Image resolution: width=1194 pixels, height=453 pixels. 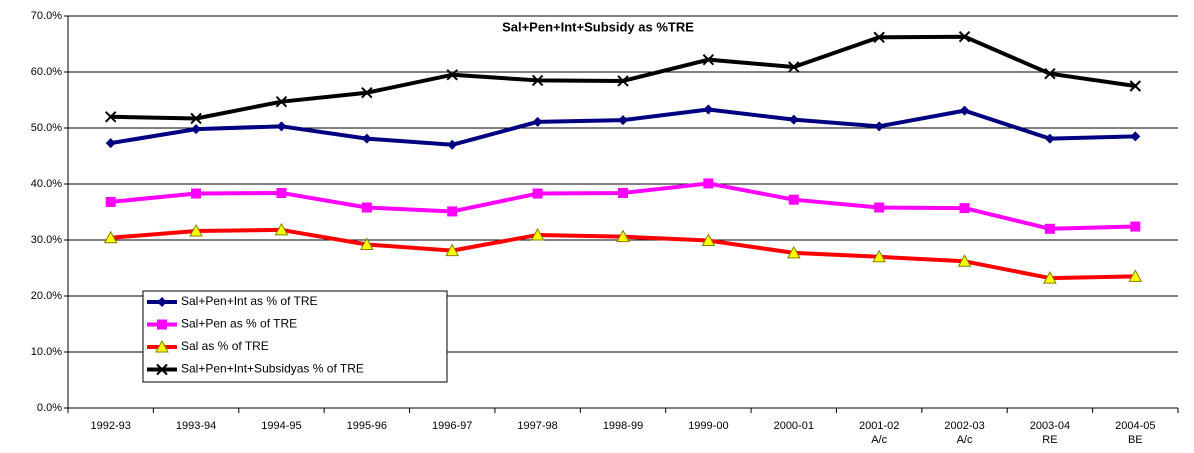 I want to click on x-tick-label: 2003-04 RE, so click(x=1050, y=433).